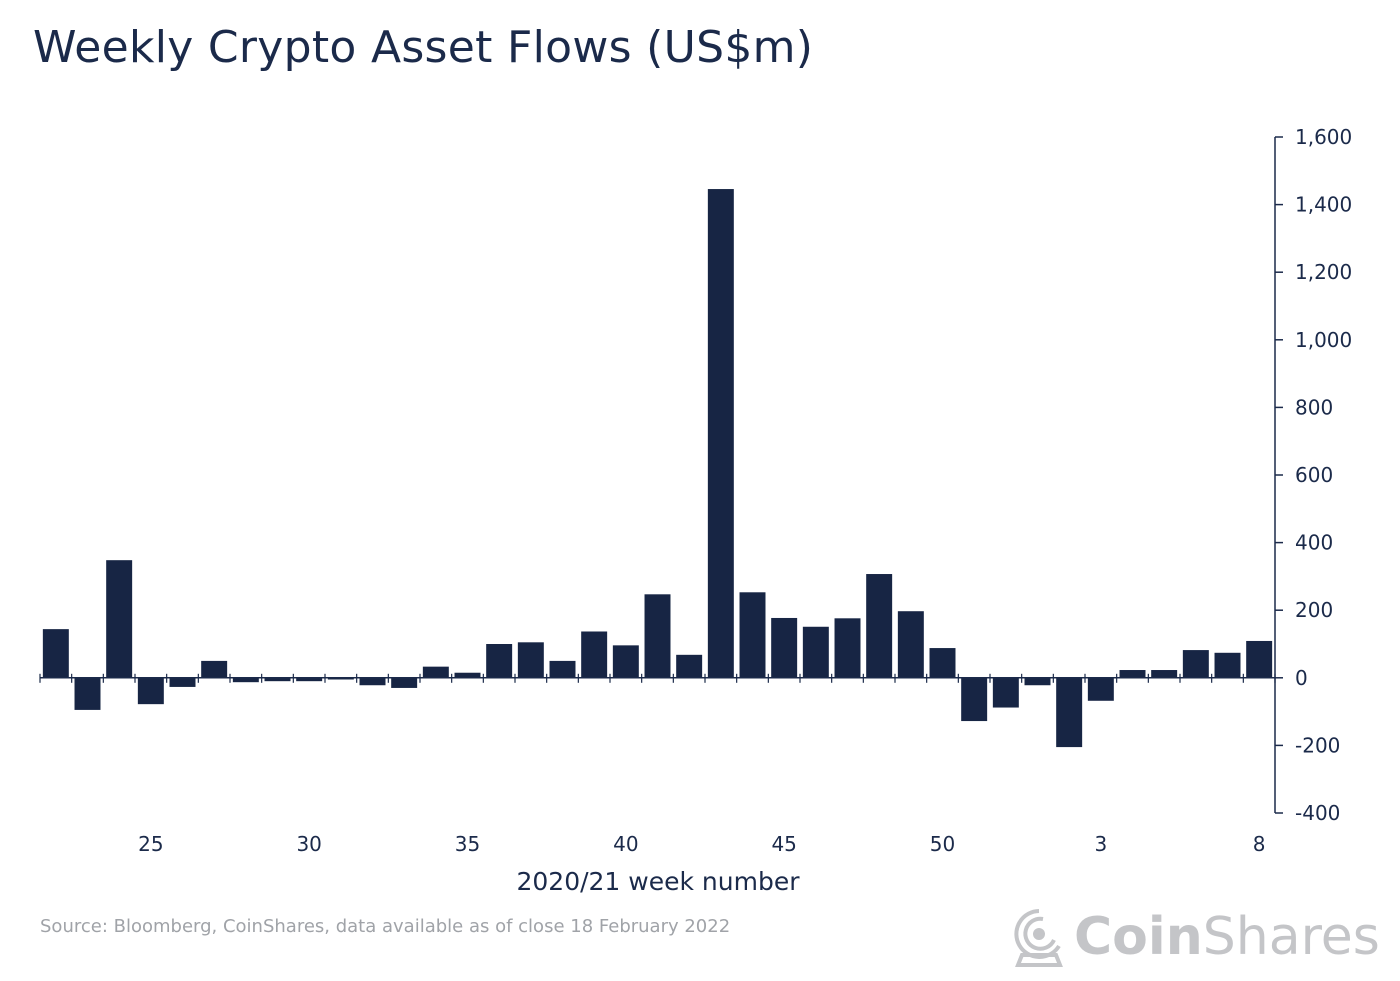 This screenshot has height=981, width=1400. I want to click on x-tick-label: 35, so click(467, 844).